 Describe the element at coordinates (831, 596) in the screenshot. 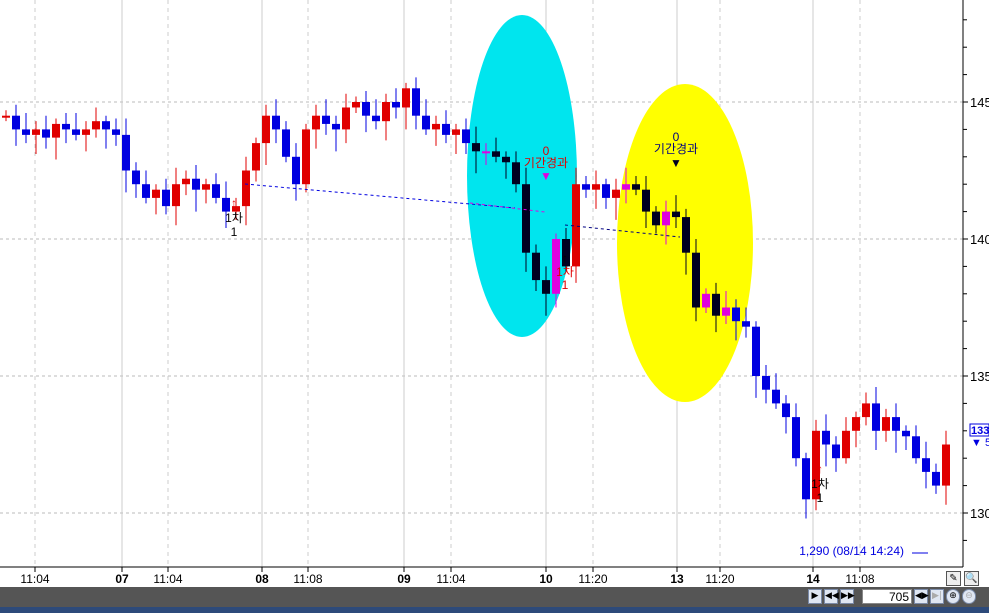

I see `rewind-icon: ◀◀` at that location.